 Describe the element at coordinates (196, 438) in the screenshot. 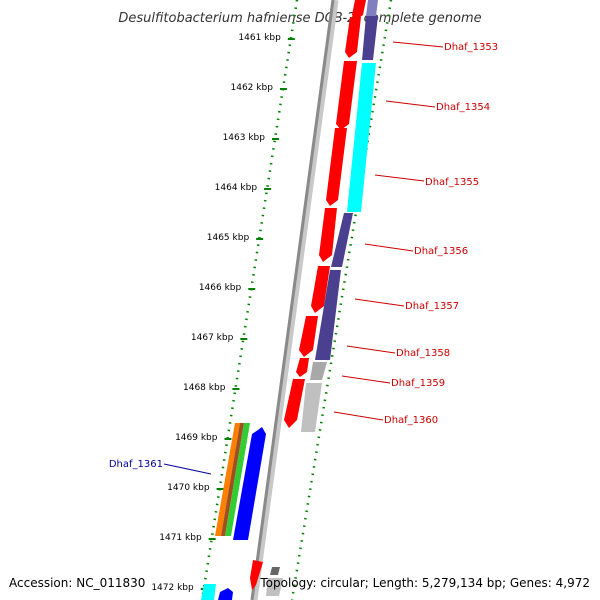

I see `scale-label: 1469 kbp` at that location.